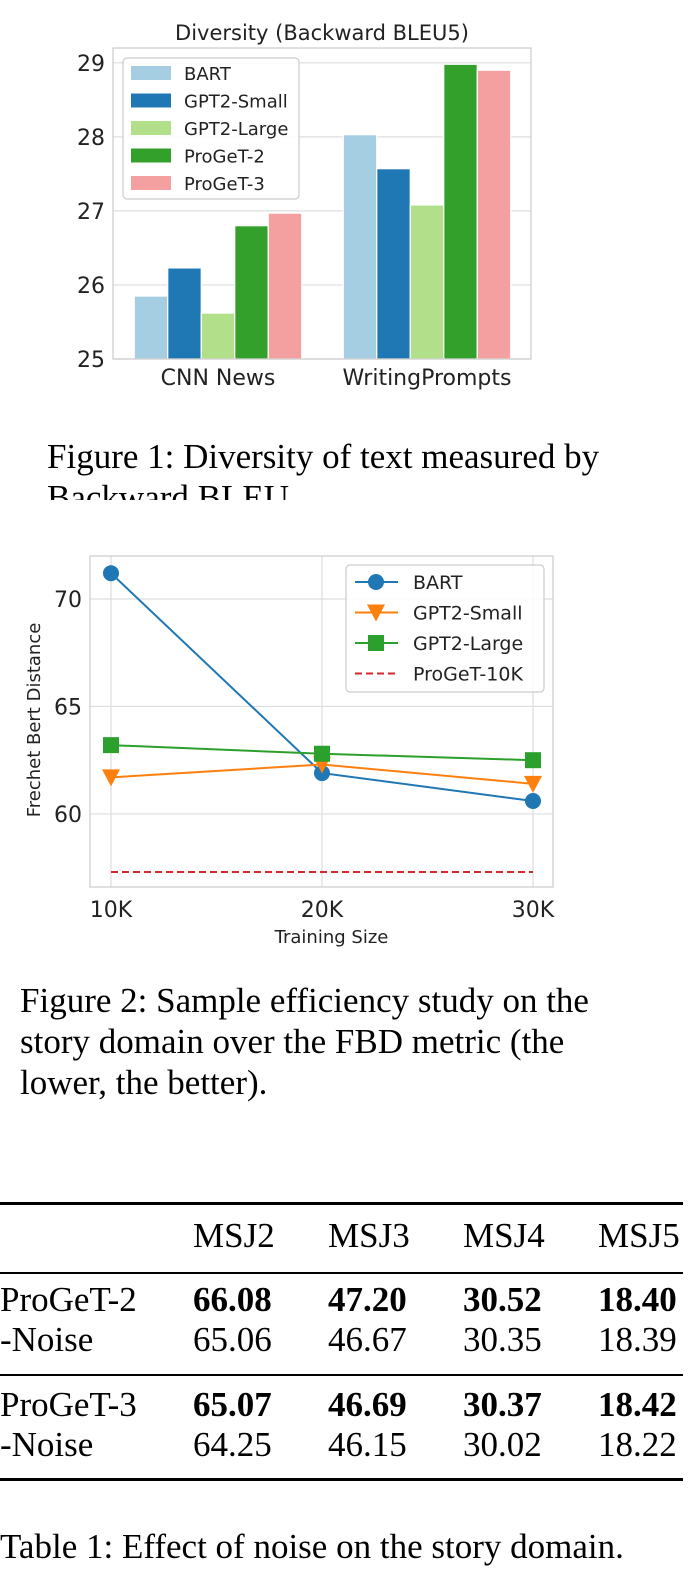  What do you see at coordinates (341, 1375) in the screenshot?
I see `table-group-rule` at bounding box center [341, 1375].